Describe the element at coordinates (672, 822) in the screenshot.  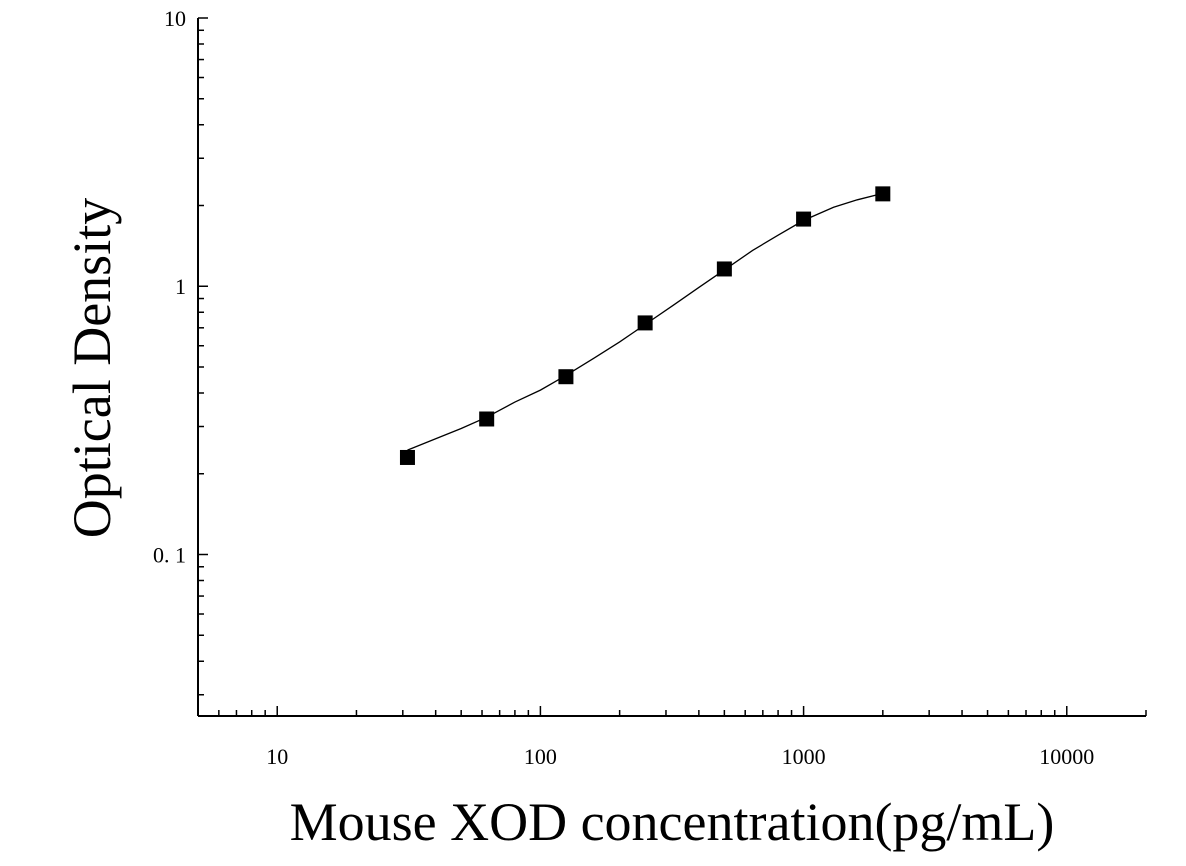
I see `x-axis-title: Mouse XOD concentration(pg/mL)` at that location.